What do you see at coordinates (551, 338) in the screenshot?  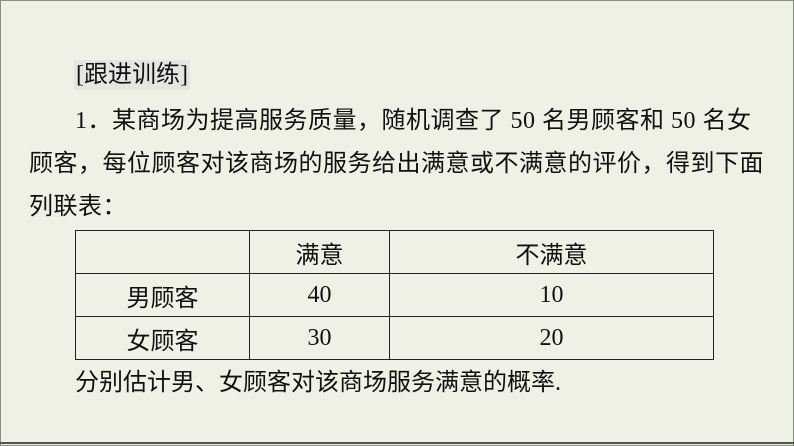 I see `table-cell: 20` at bounding box center [551, 338].